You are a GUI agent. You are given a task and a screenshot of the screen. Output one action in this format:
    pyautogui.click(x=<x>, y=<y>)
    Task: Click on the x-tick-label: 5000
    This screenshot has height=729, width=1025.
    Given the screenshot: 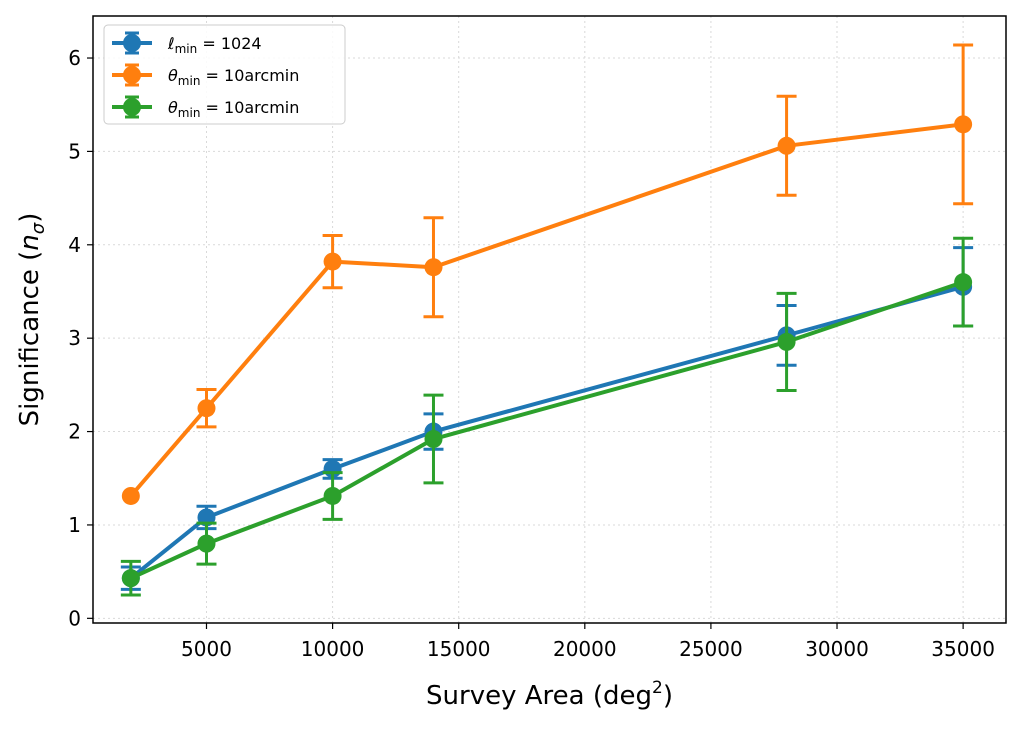 What is the action you would take?
    pyautogui.click(x=206, y=649)
    